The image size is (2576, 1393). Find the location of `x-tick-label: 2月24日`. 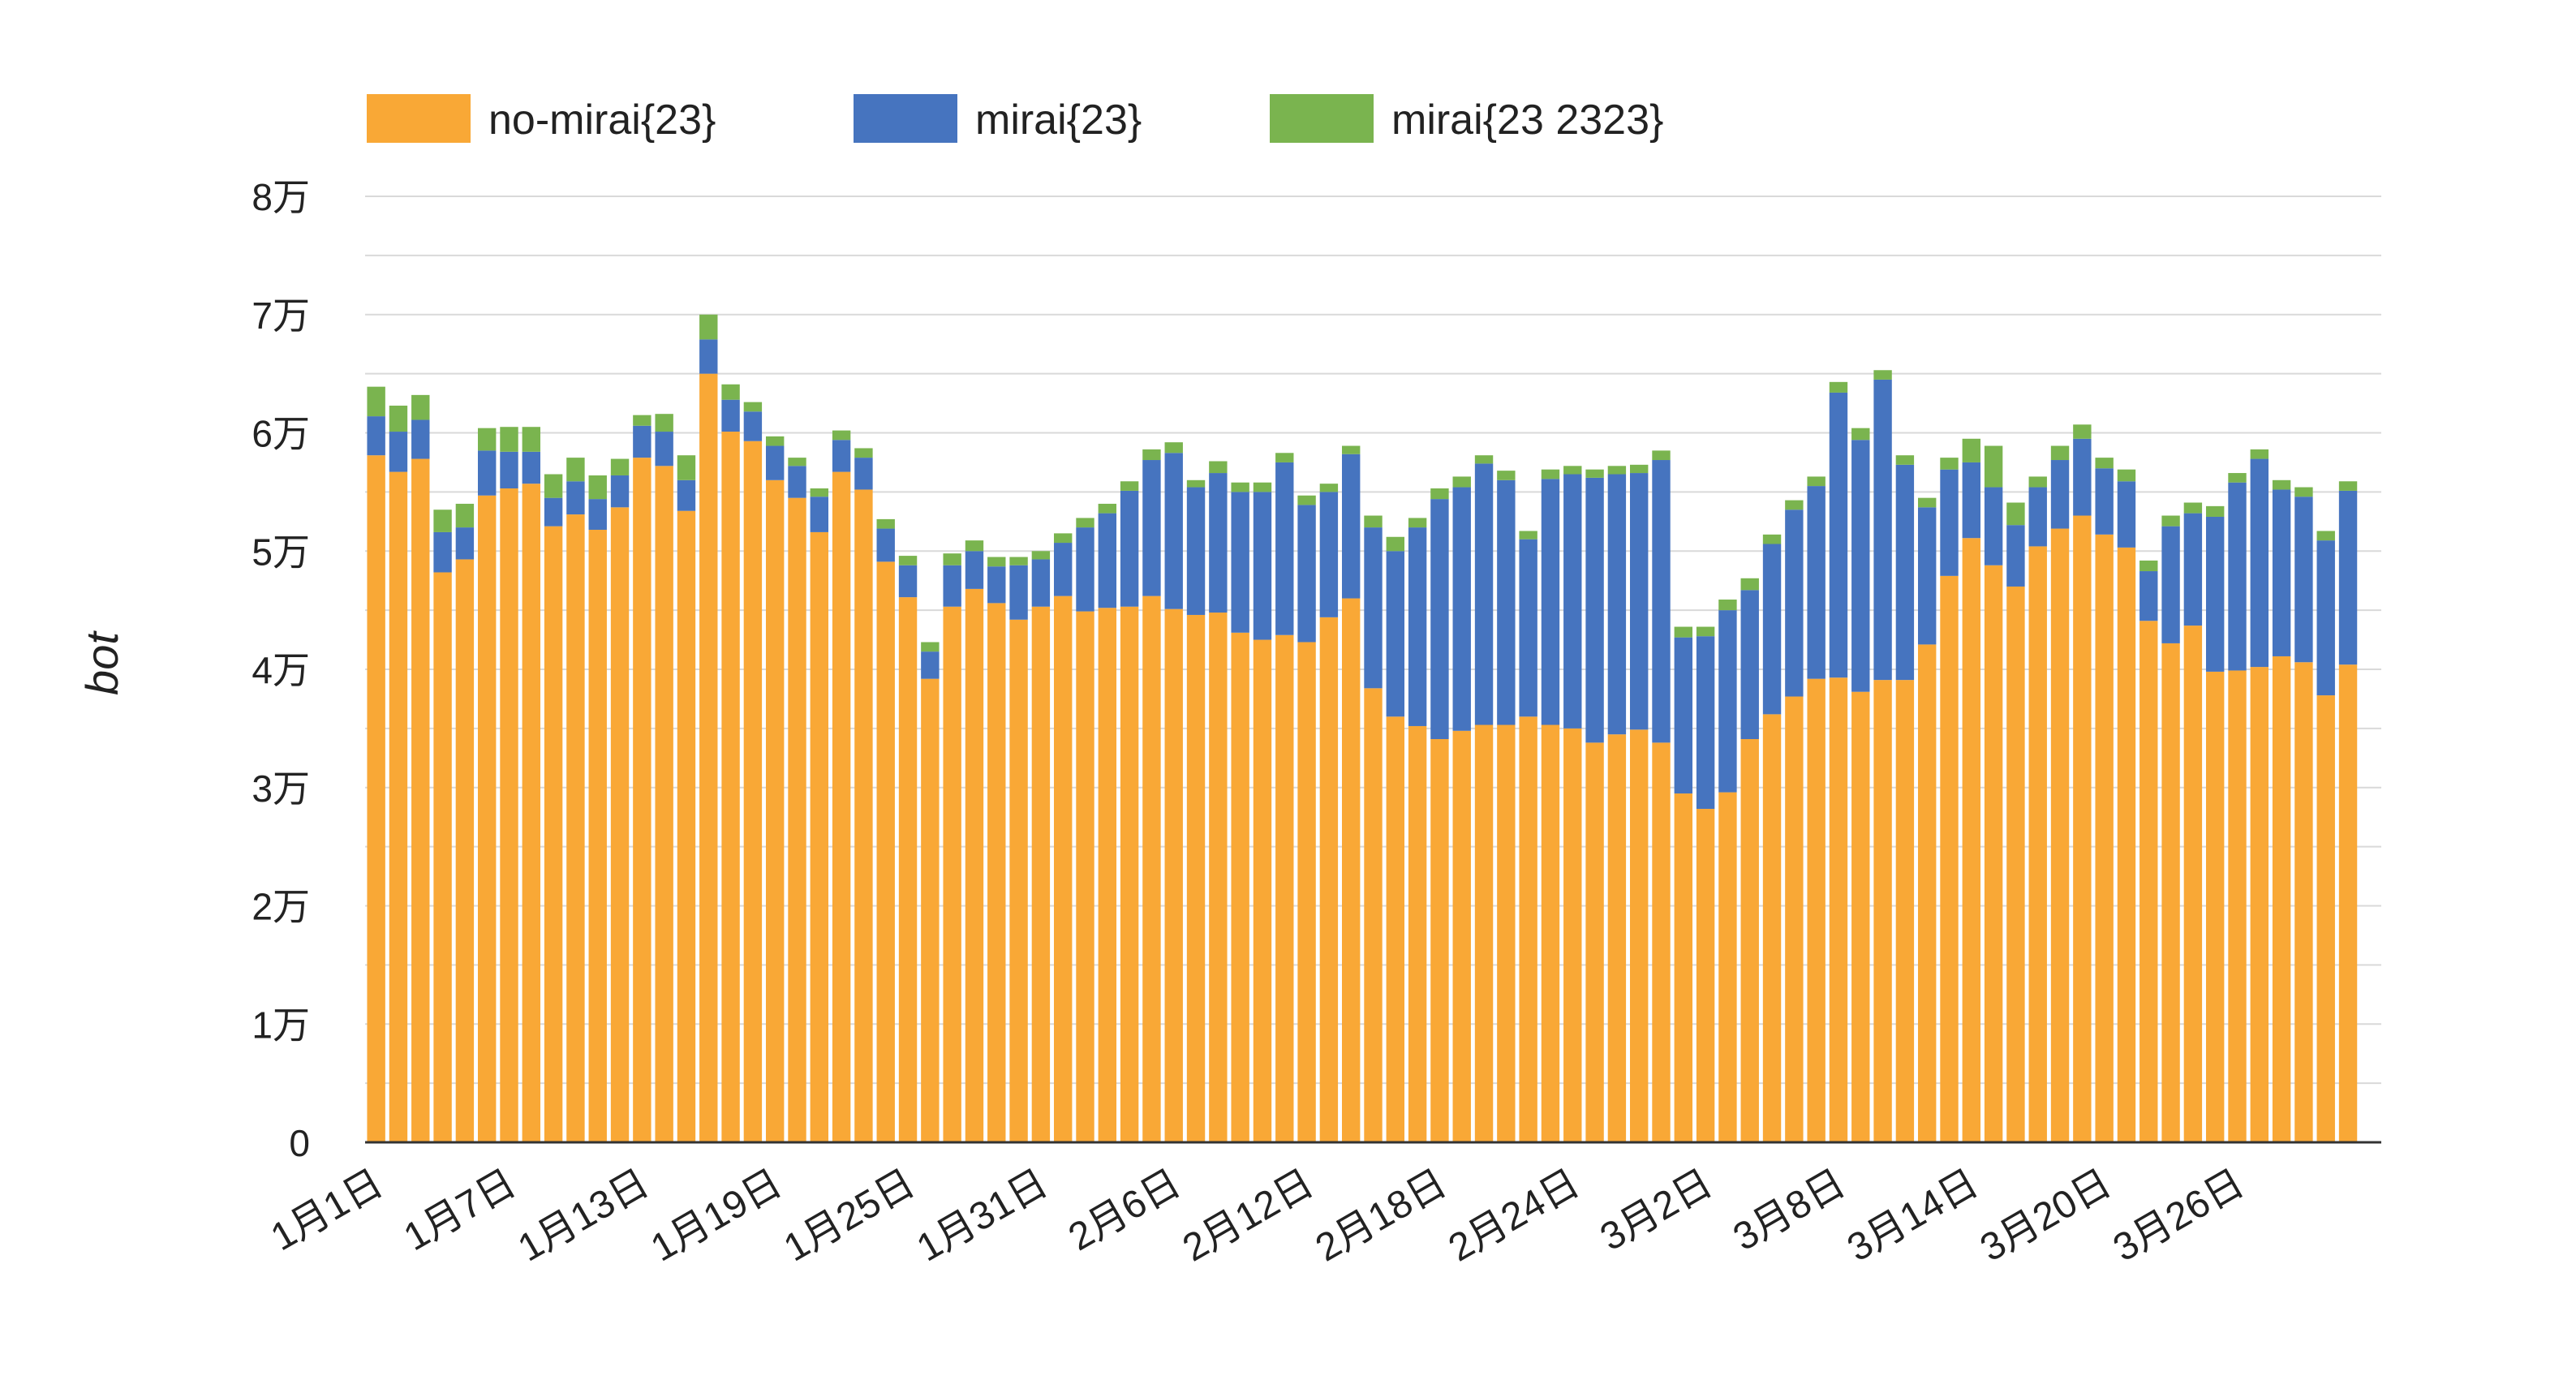

x-tick-label: 2月24日 is located at coordinates (1514, 1216).